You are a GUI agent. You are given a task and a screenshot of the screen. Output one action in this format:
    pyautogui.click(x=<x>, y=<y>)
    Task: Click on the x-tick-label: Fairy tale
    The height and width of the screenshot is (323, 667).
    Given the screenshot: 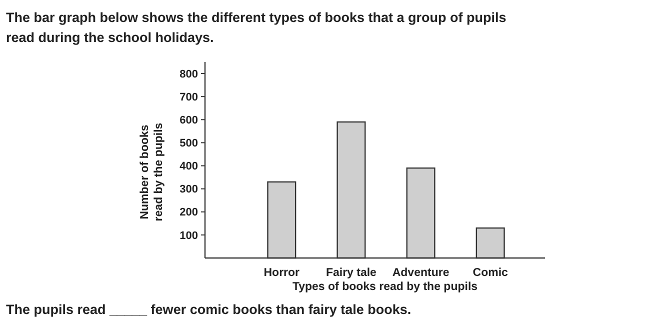 What is the action you would take?
    pyautogui.click(x=351, y=273)
    